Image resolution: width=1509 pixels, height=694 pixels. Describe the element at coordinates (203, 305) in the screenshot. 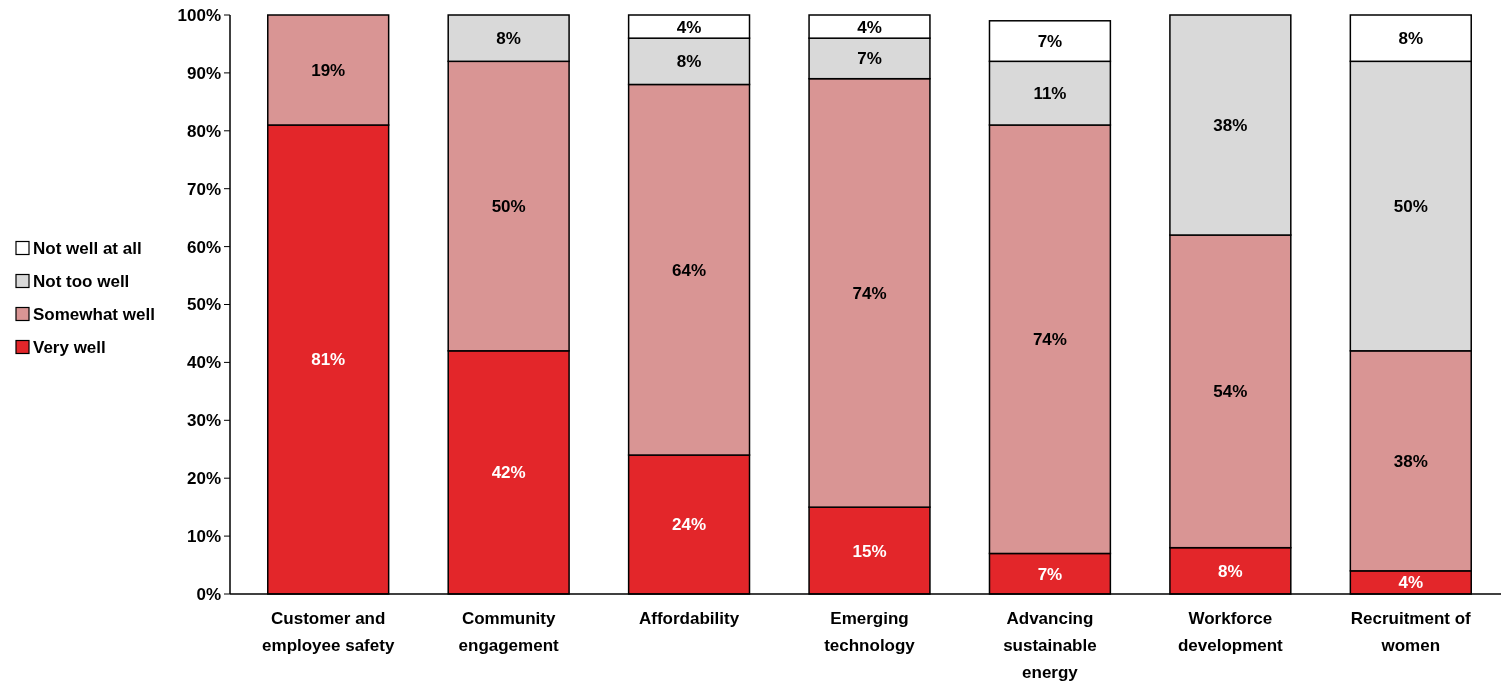

I see `y-tick-label: 50%` at that location.